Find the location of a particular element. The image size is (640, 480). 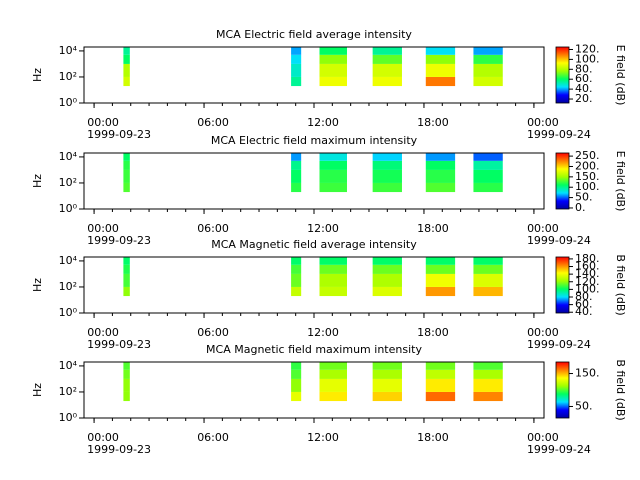

panel-title: MCA Electric field average intensity is located at coordinates (314, 34).